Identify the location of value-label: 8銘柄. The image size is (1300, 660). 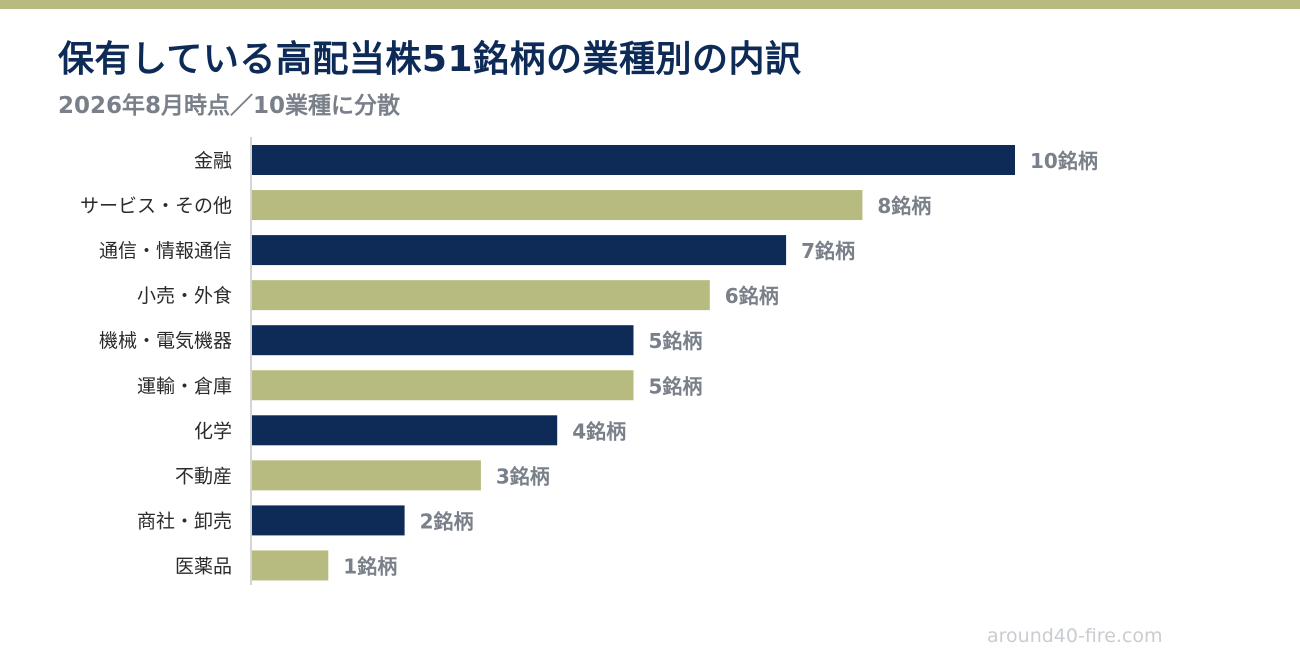
(904, 206).